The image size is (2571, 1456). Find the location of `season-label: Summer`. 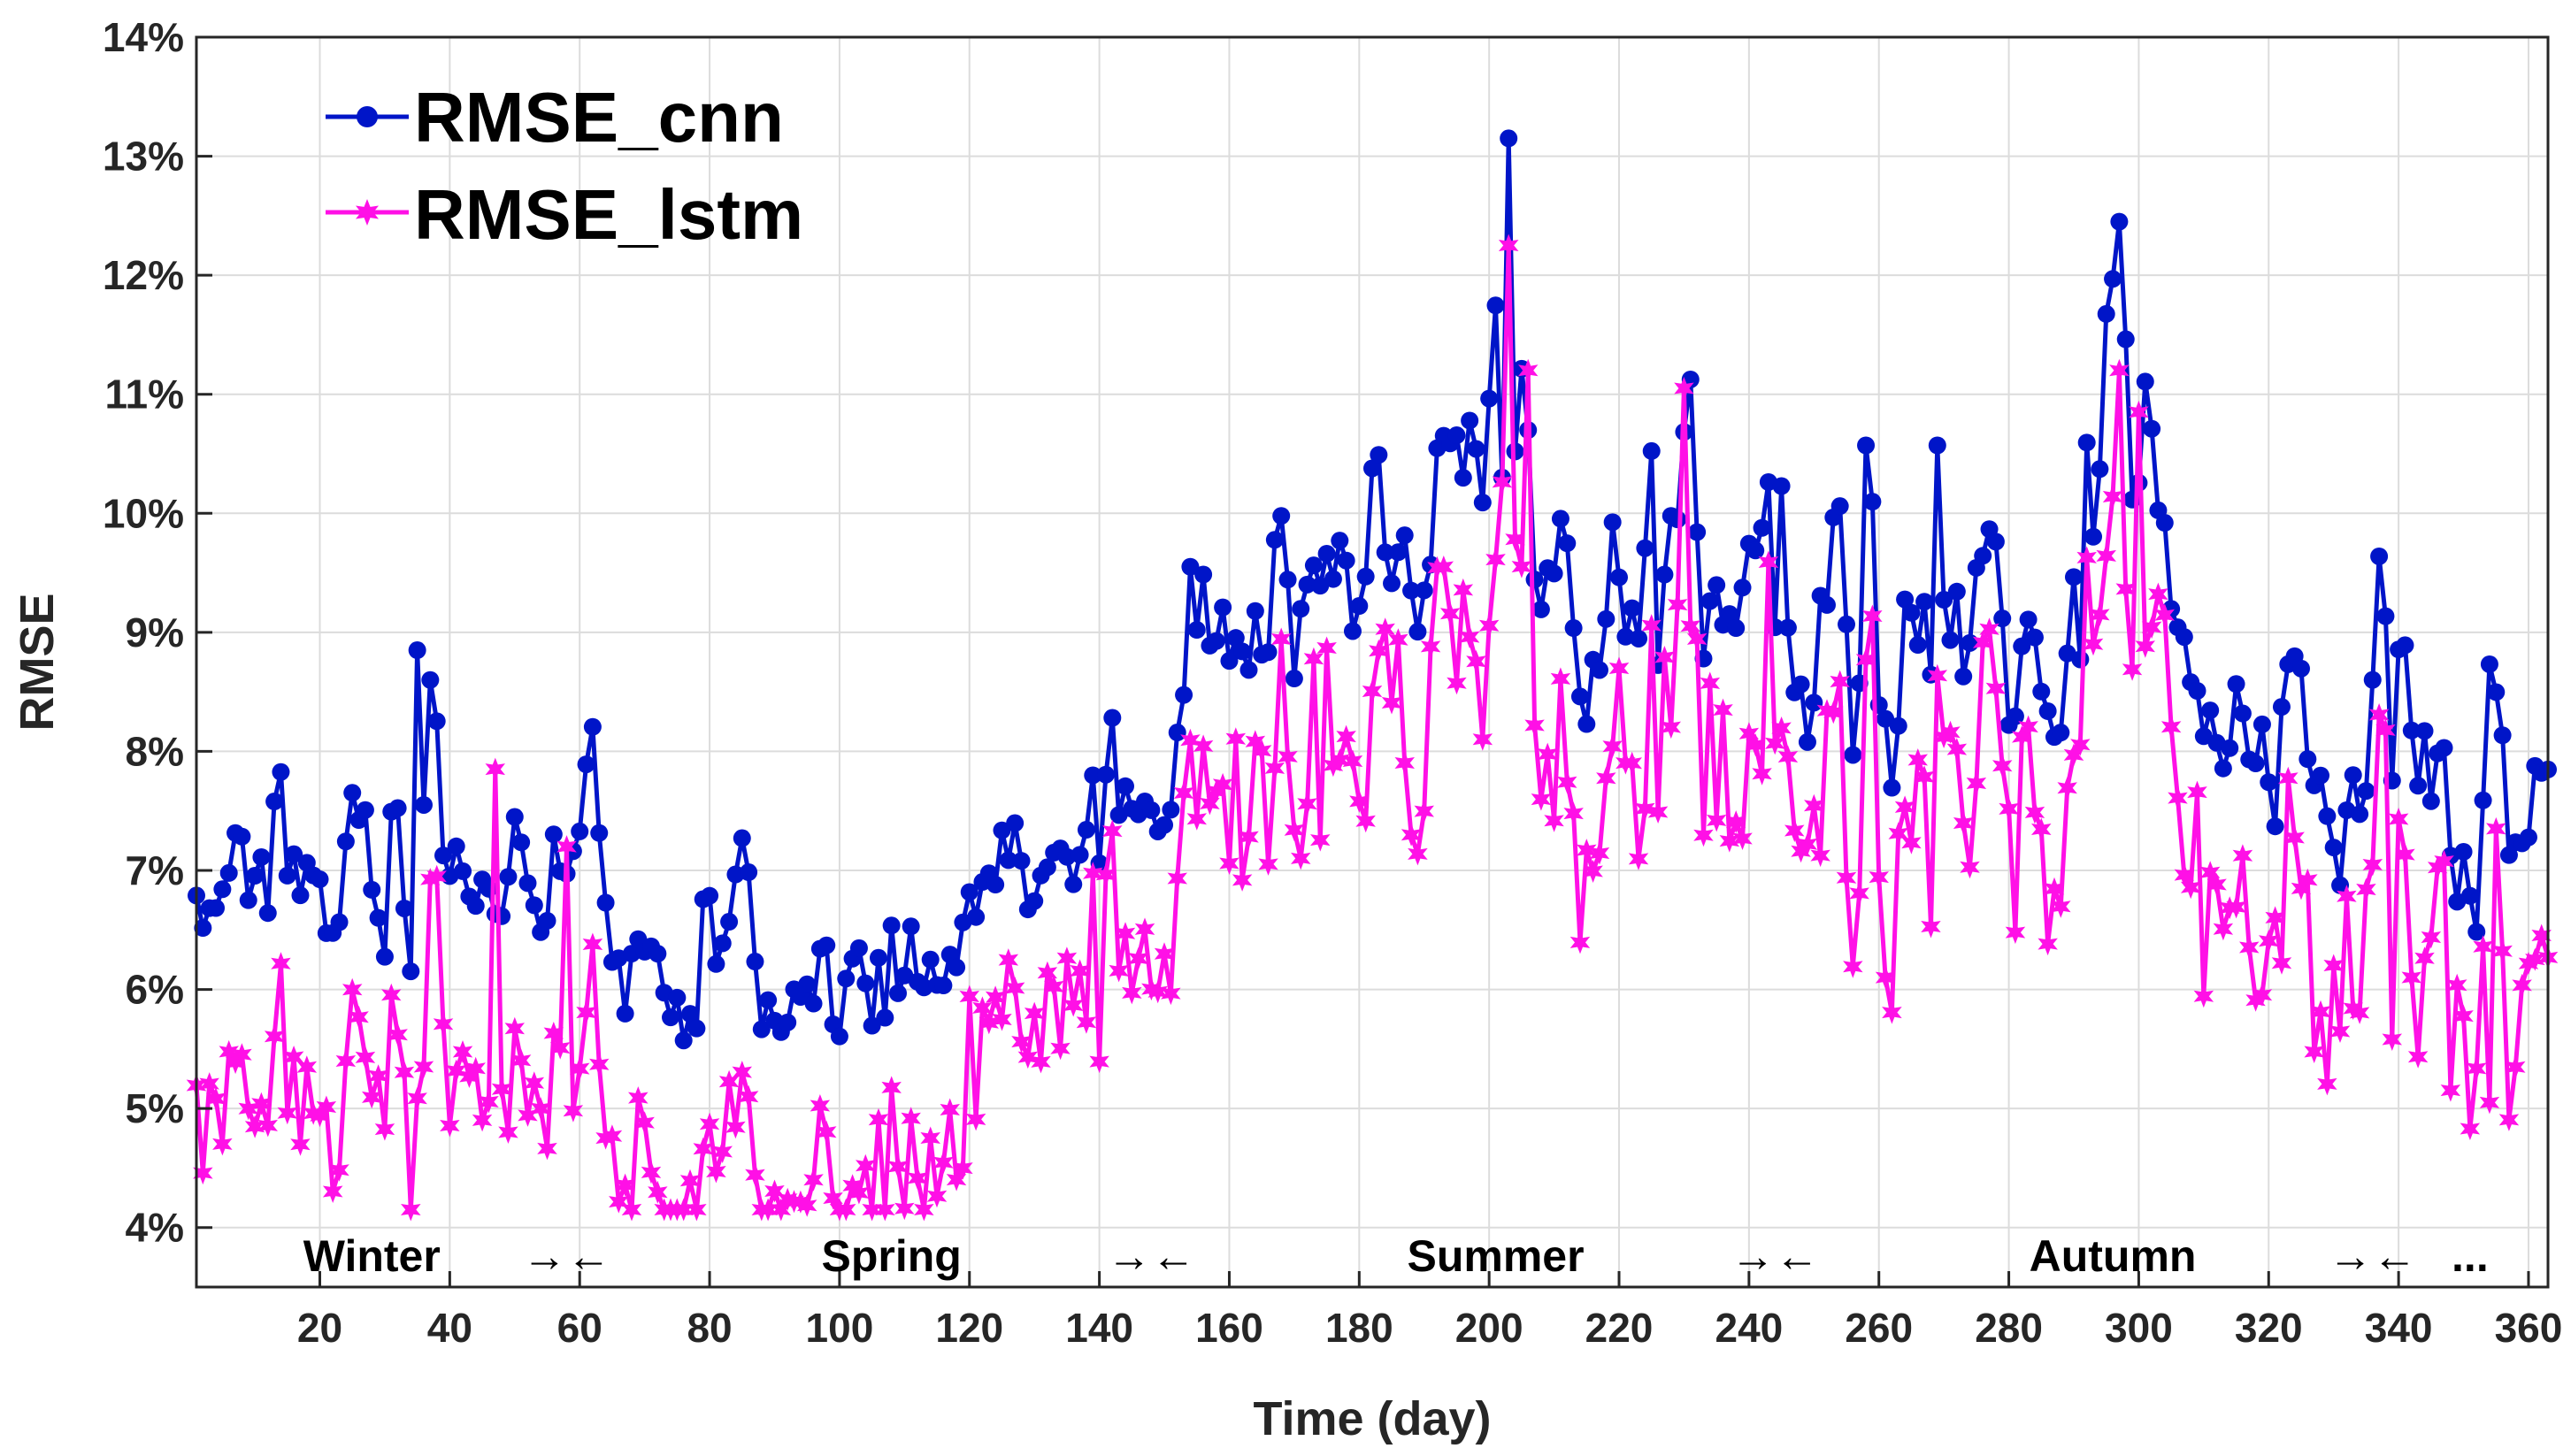

season-label: Summer is located at coordinates (1495, 1256).